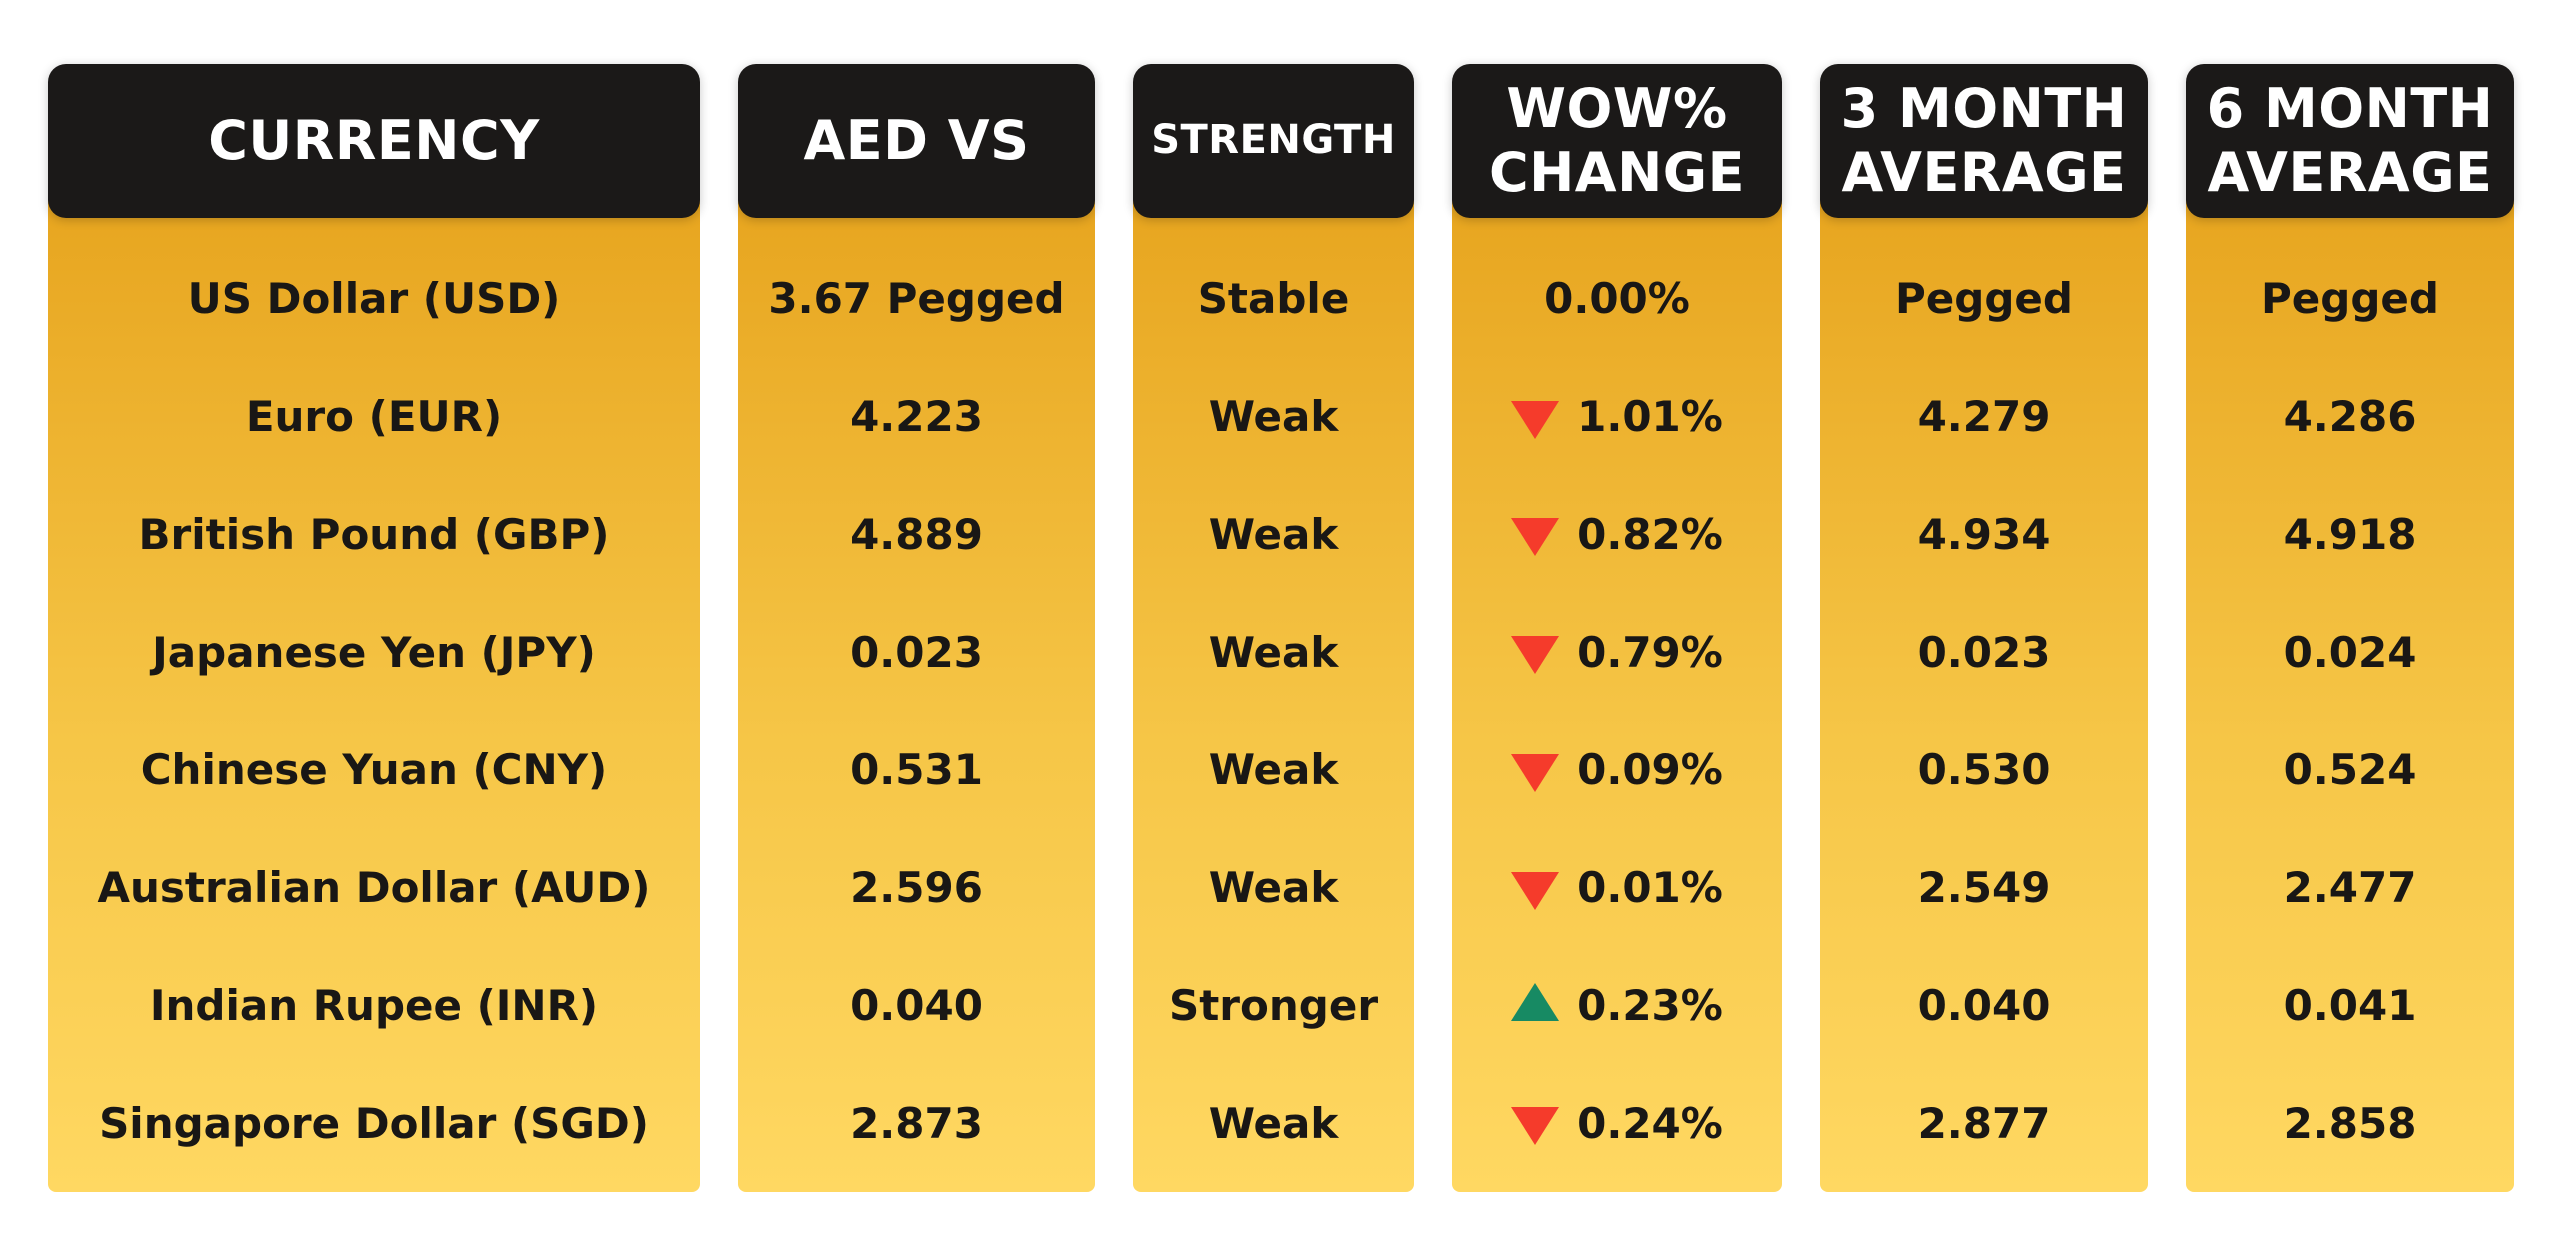 This screenshot has width=2560, height=1260. I want to click on aed-rate-cell: 0.023, so click(916, 652).